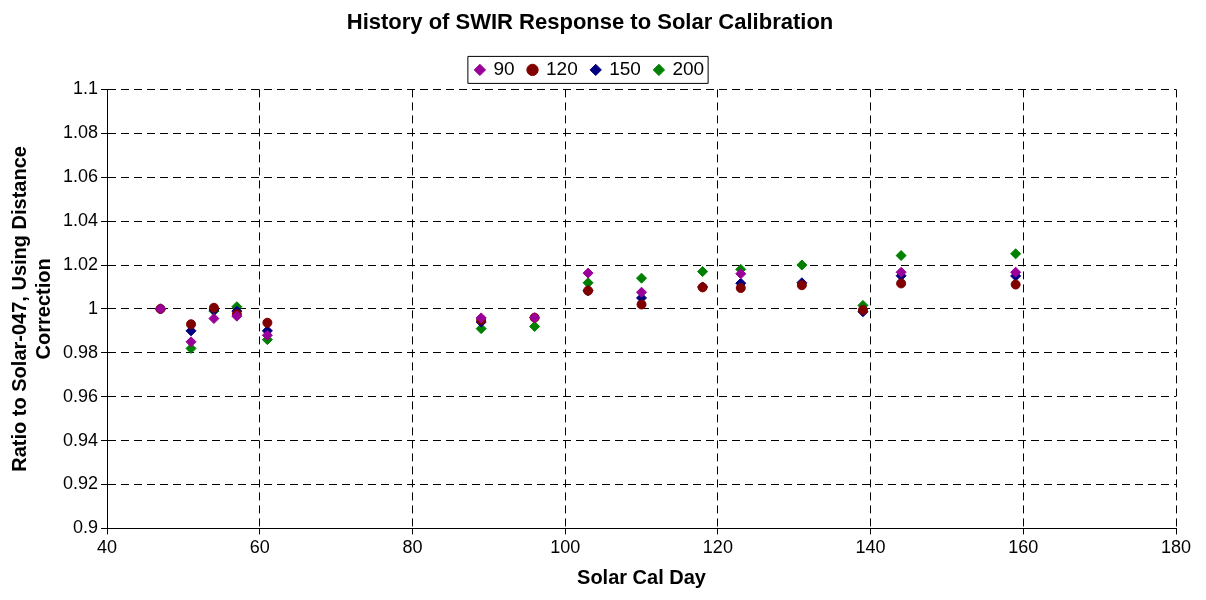  What do you see at coordinates (642, 576) in the screenshot?
I see `x-axis-title: Solar Cal Day` at bounding box center [642, 576].